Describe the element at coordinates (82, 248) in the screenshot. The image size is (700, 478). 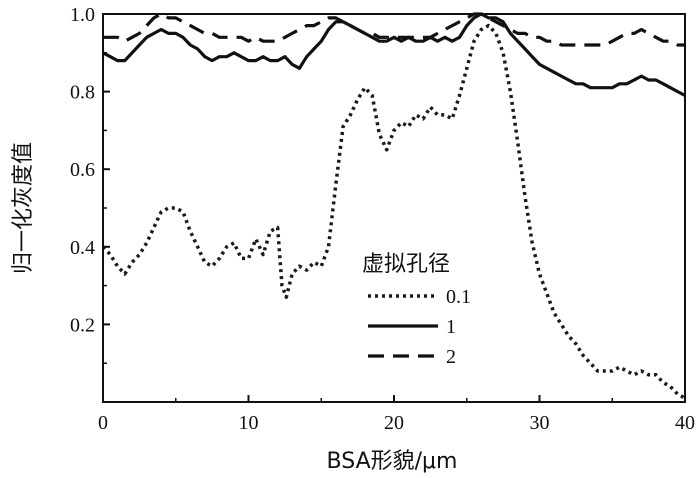
I see `y-tick-label: 0.4` at that location.